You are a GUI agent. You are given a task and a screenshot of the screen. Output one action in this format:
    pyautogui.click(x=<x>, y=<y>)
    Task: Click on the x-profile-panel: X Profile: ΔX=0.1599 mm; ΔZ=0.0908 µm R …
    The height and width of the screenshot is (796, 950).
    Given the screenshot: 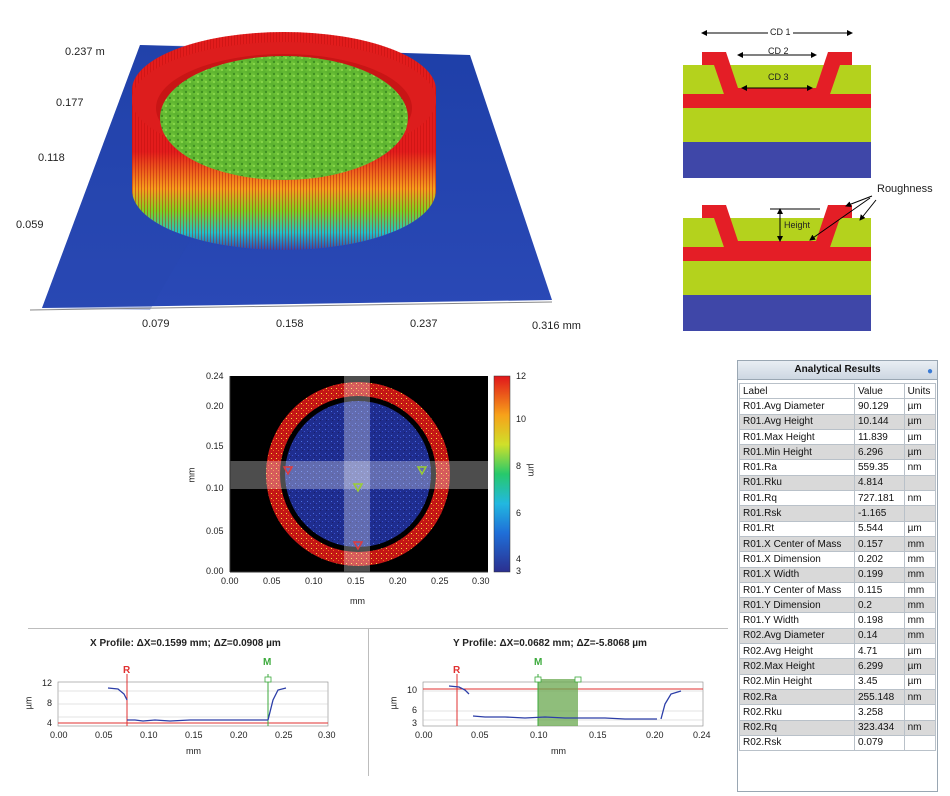 What is the action you would take?
    pyautogui.click(x=185, y=704)
    